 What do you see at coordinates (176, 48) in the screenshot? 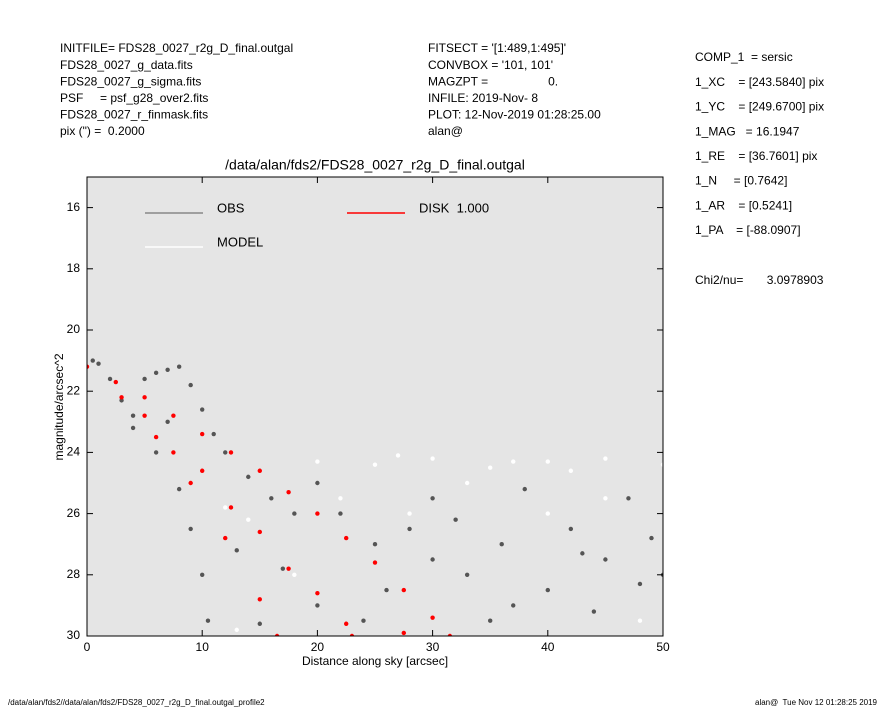
I see `header-text: INITFILE= FDS28_0027_r2g_D_final.outgal` at bounding box center [176, 48].